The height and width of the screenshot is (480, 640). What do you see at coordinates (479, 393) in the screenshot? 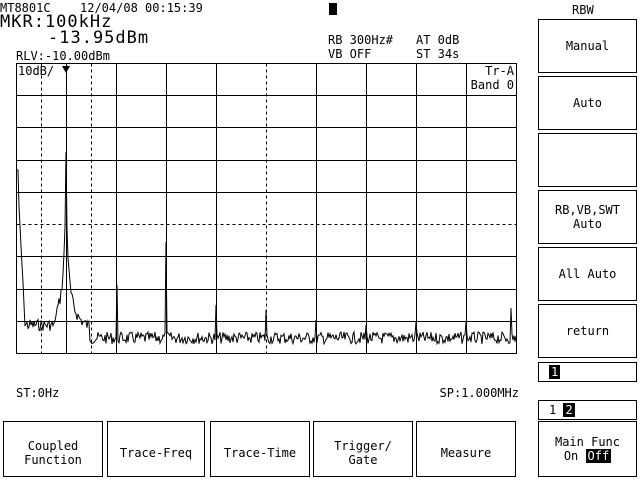
I see `span: SP:1.000MHz` at bounding box center [479, 393].